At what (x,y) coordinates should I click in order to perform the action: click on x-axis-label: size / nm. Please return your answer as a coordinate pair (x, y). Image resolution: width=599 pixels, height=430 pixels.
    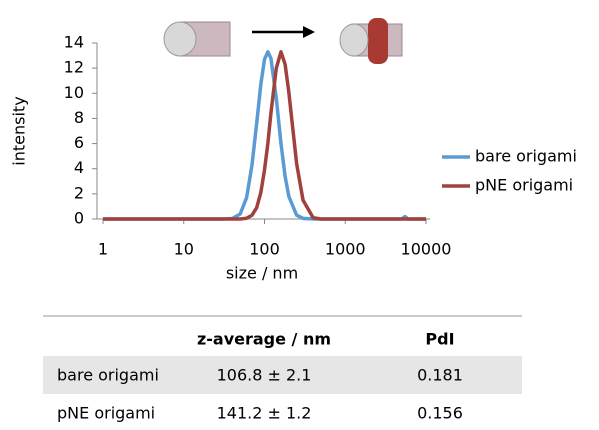
    Looking at the image, I should click on (262, 273).